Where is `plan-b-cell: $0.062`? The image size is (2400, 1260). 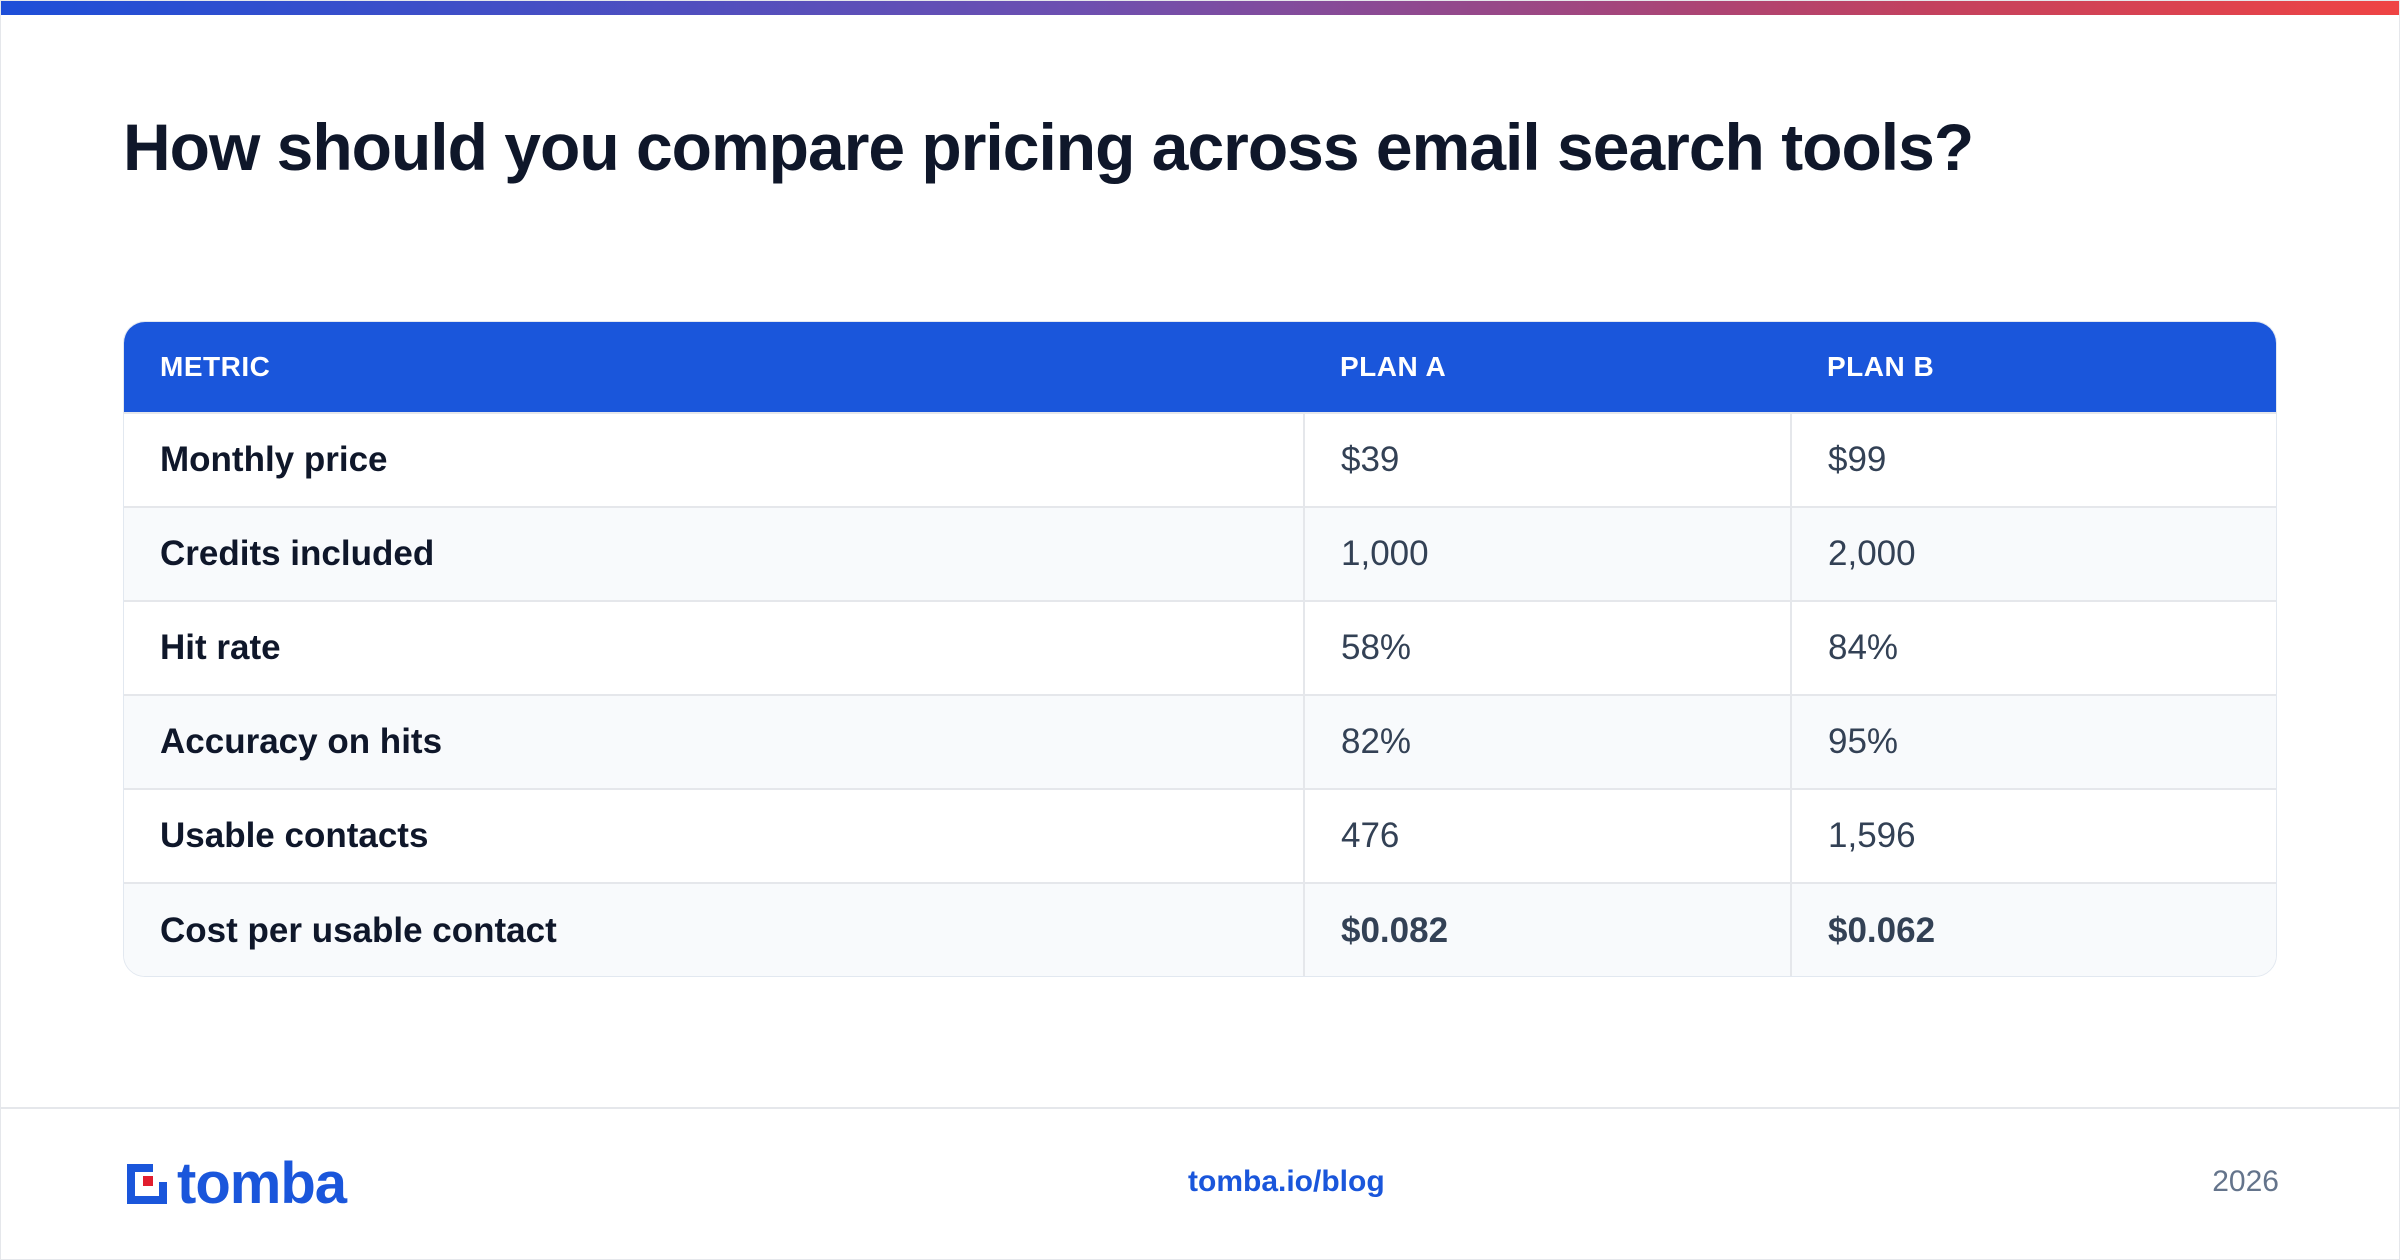 plan-b-cell: $0.062 is located at coordinates (2033, 929).